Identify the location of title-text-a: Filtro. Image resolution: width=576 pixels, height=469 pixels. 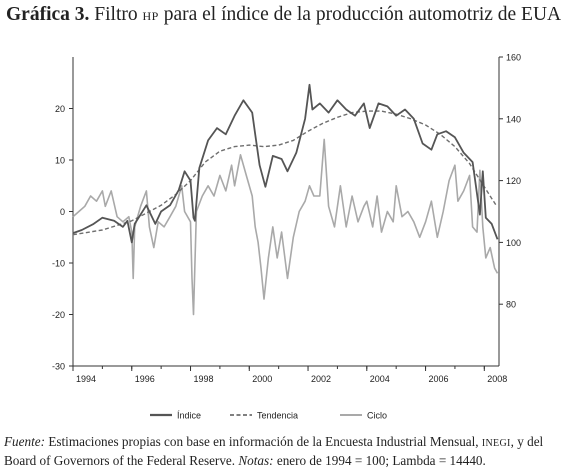
(116, 14).